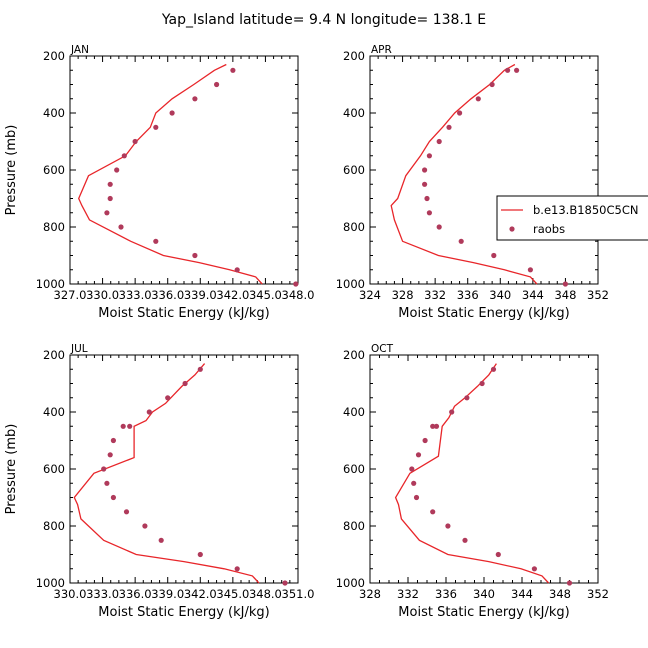 This screenshot has width=648, height=648. Describe the element at coordinates (560, 594) in the screenshot. I see `x-tick-label: 348` at that location.